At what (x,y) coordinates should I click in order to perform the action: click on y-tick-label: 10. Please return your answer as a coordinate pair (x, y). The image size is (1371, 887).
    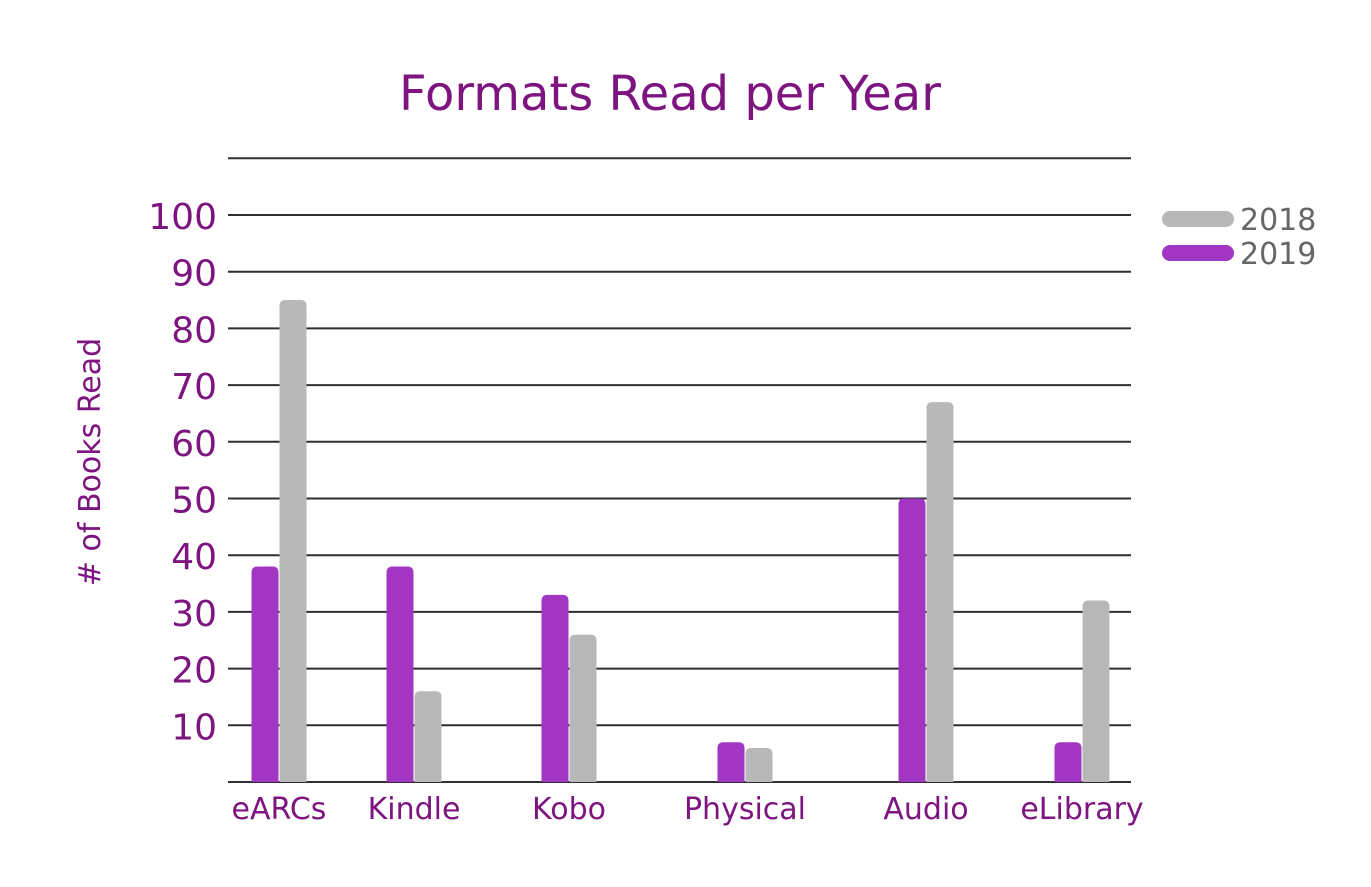
    Looking at the image, I should click on (194, 727).